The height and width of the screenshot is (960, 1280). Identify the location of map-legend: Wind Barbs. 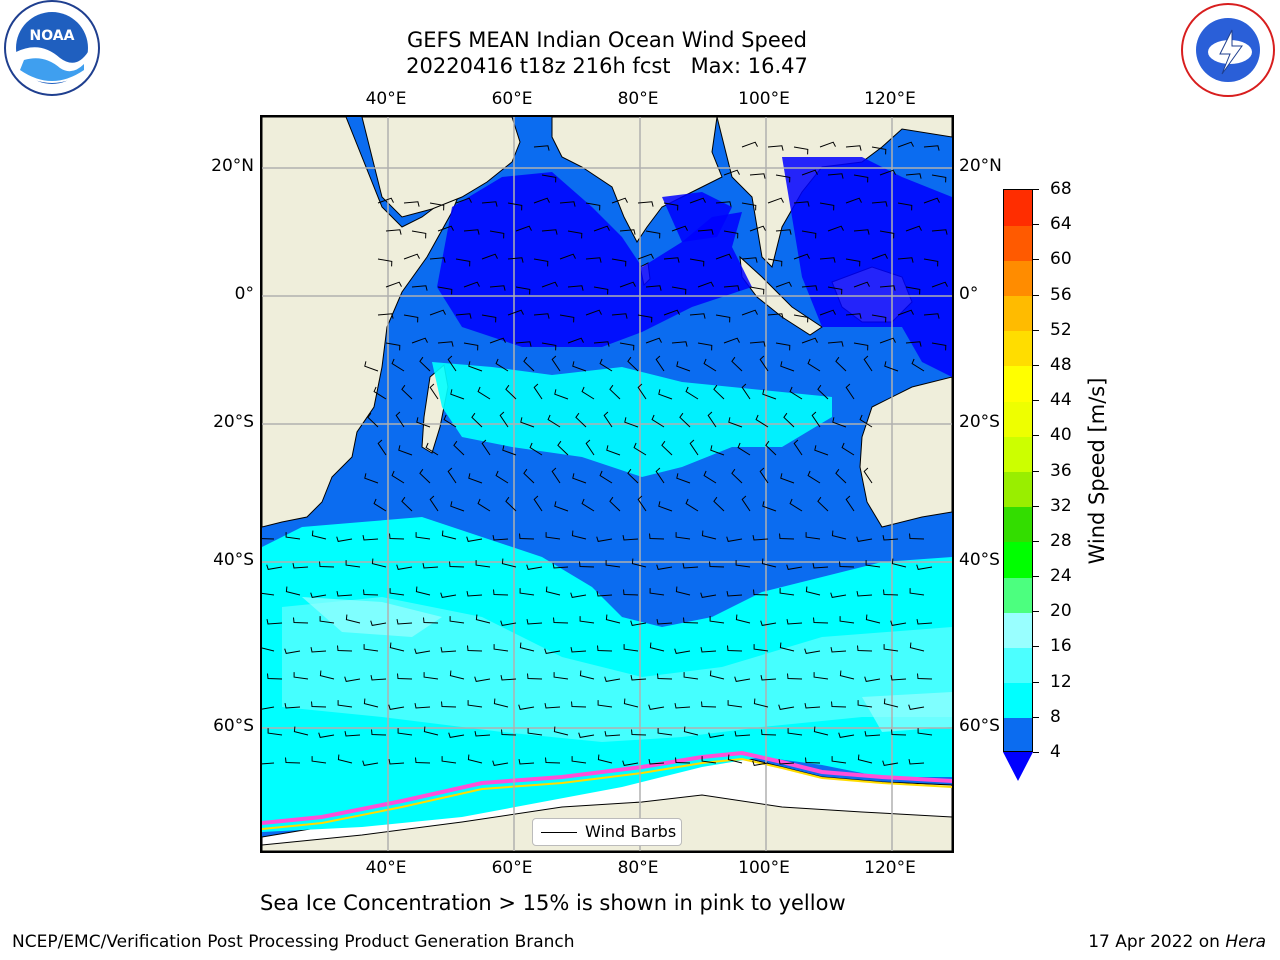
(607, 832).